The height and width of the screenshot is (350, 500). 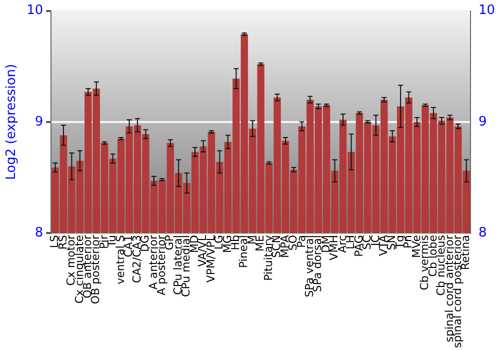 I want to click on y-axis-title: Log2 (expression), so click(x=12, y=122).